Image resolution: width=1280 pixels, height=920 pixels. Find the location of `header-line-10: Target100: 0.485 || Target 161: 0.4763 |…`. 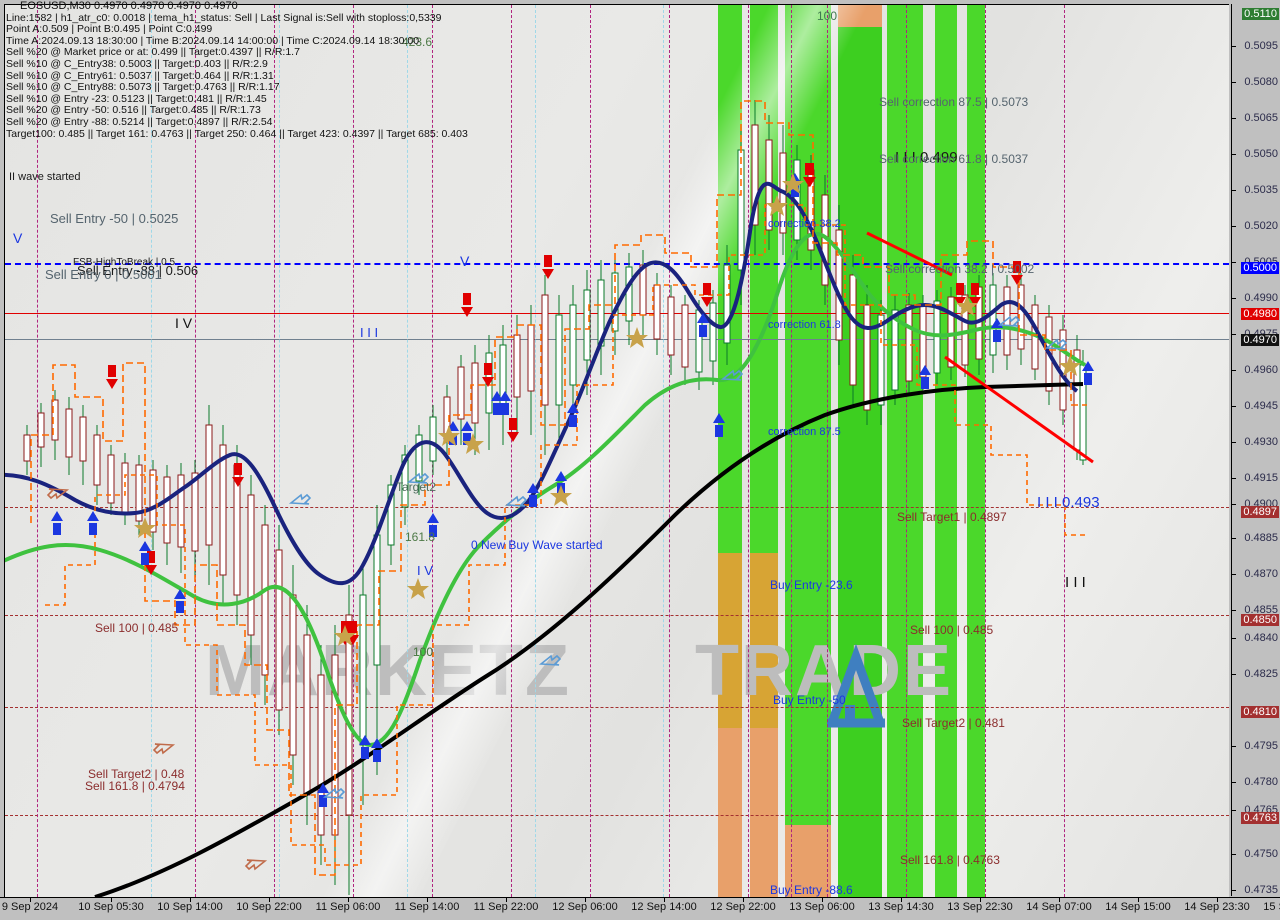

header-line-10: Target100: 0.485 || Target 161: 0.4763 |… is located at coordinates (237, 133).